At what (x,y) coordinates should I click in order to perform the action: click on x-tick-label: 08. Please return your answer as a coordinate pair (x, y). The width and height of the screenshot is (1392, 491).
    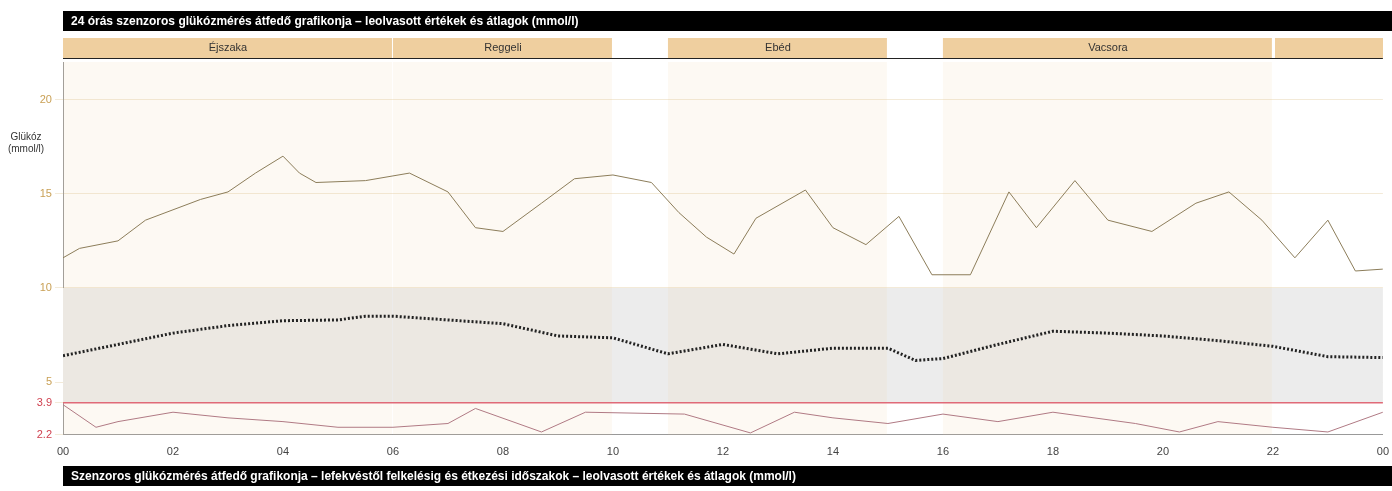
    Looking at the image, I should click on (503, 451).